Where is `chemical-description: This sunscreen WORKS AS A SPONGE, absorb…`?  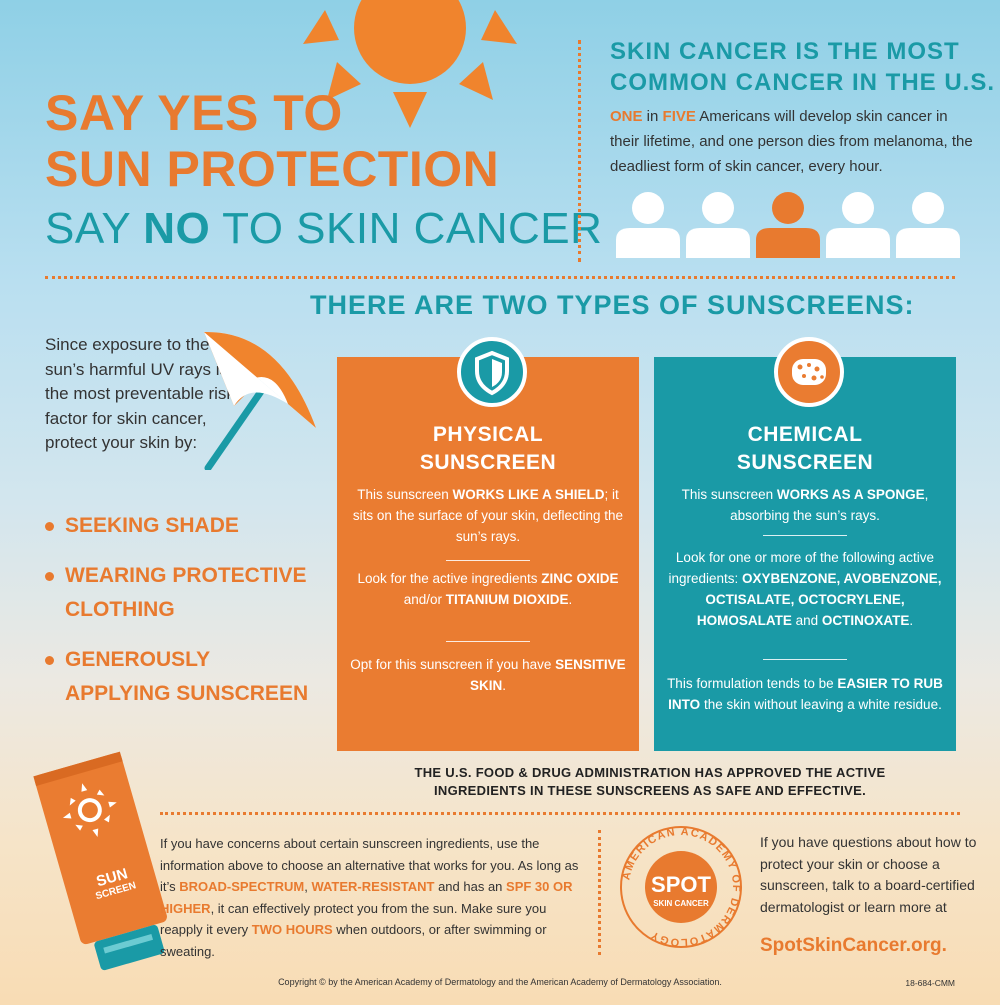 chemical-description: This sunscreen WORKS AS A SPONGE, absorb… is located at coordinates (805, 505).